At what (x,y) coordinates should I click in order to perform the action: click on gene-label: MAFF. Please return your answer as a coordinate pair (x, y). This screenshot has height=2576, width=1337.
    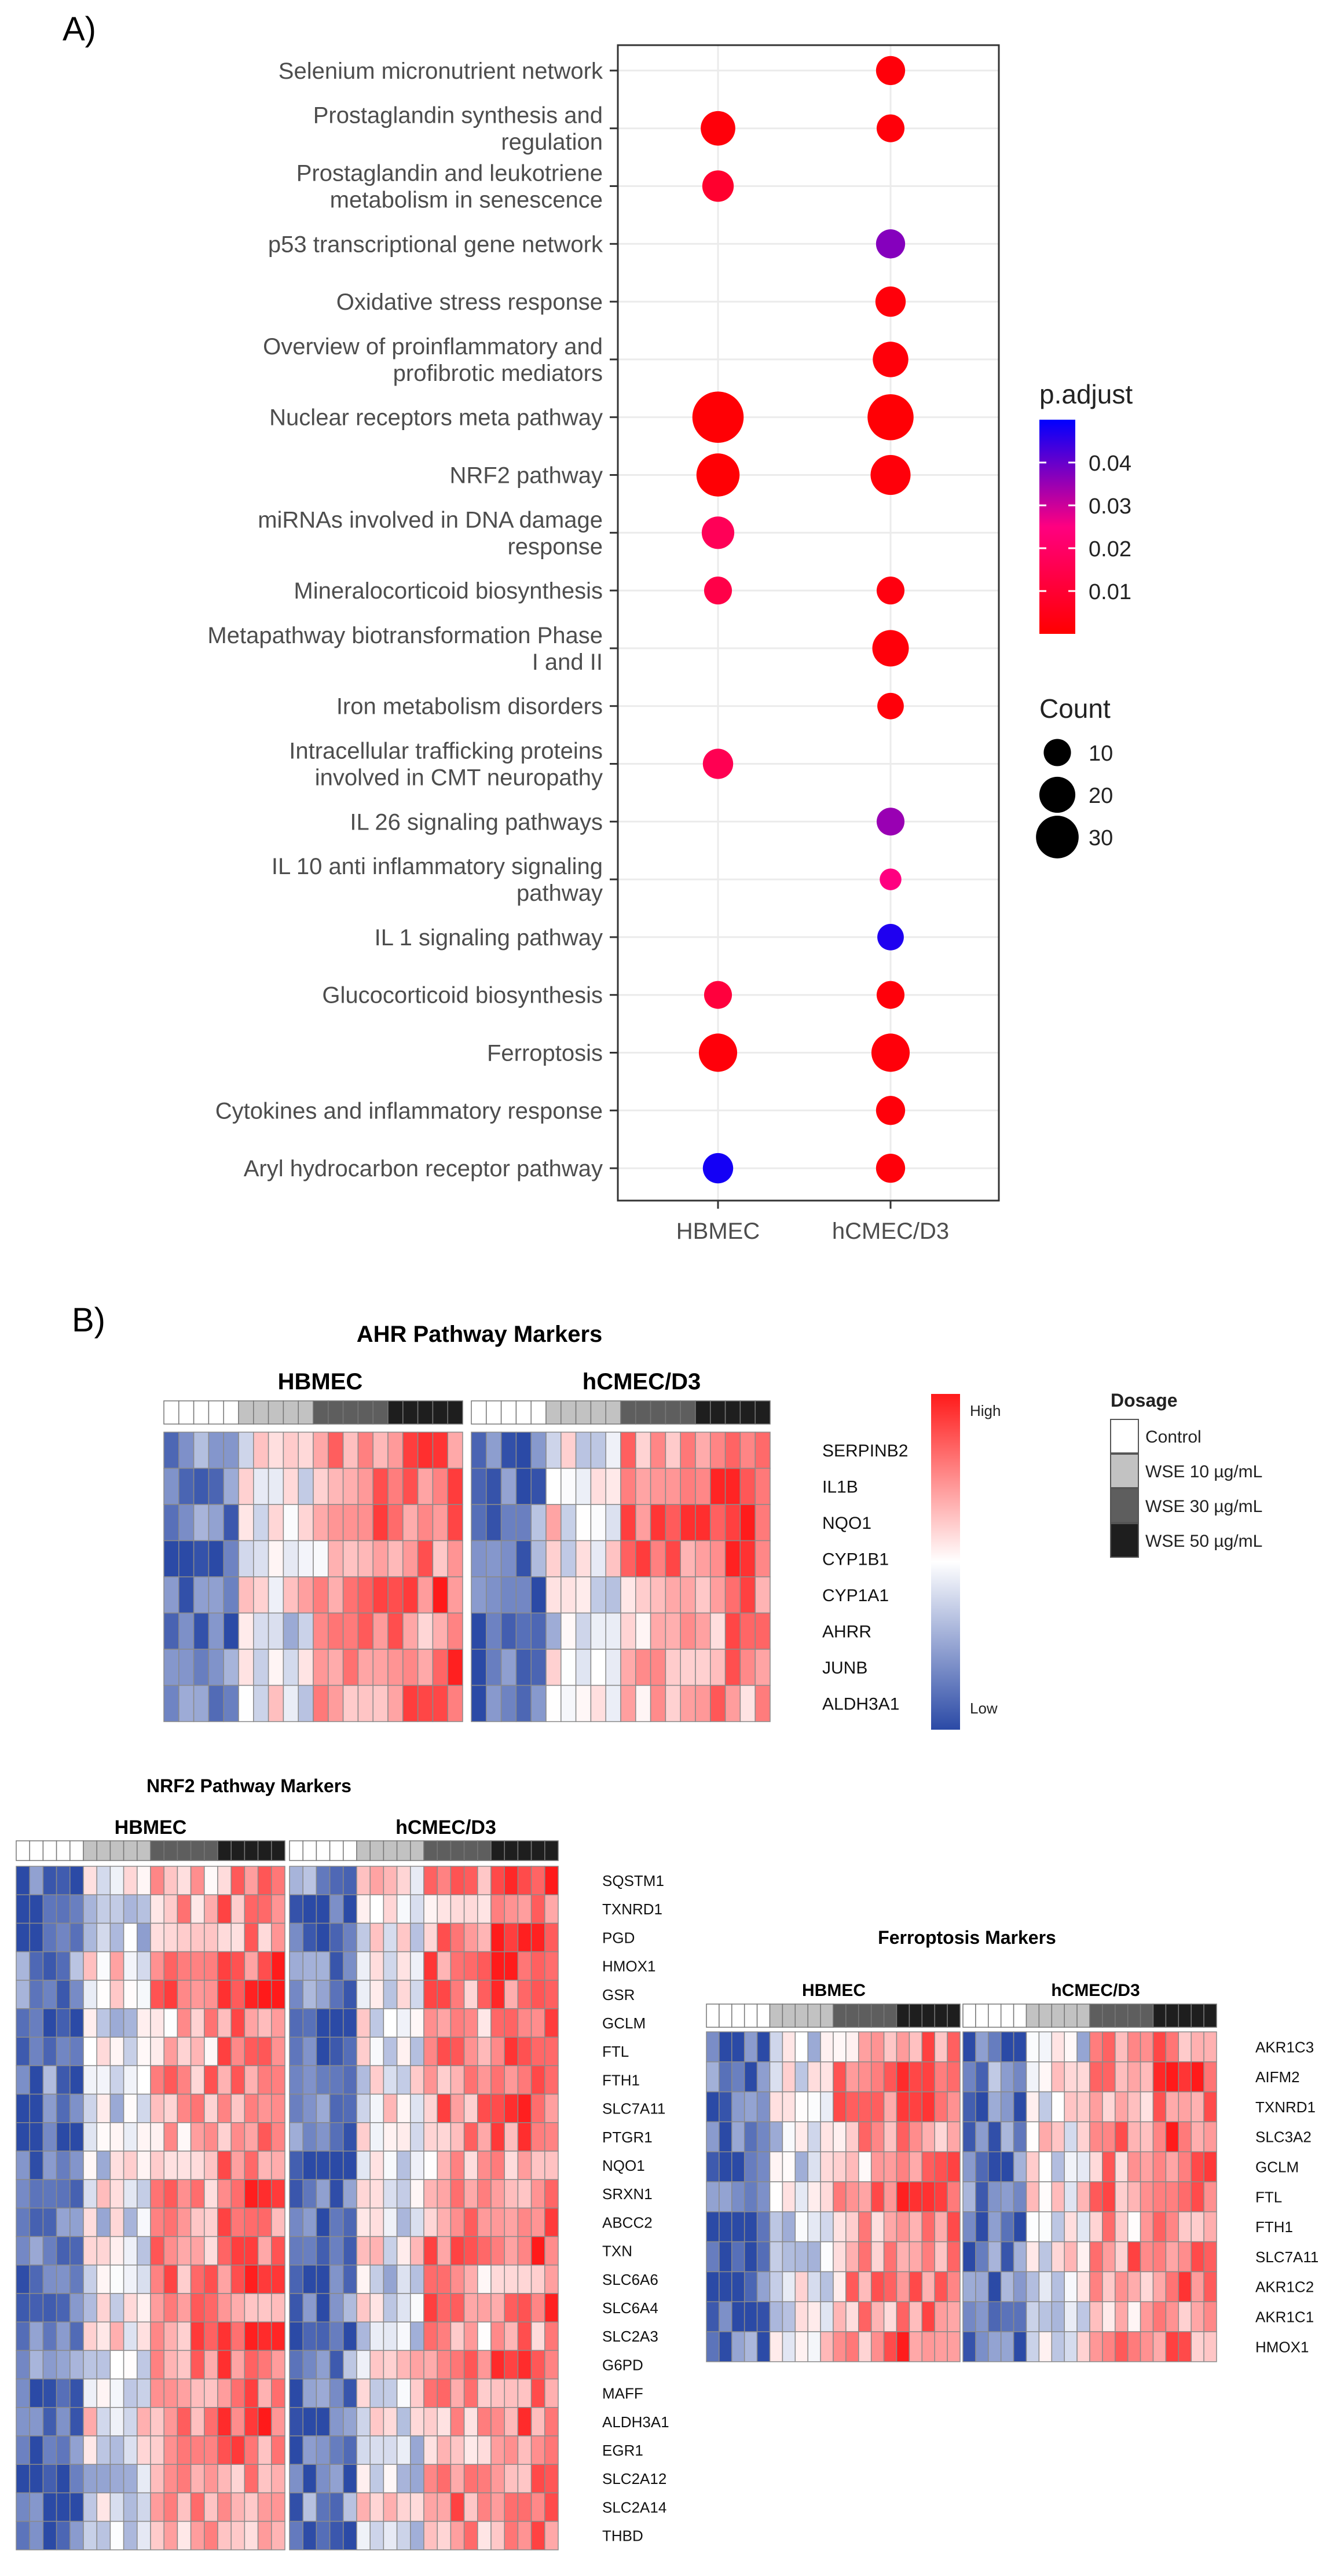
    Looking at the image, I should click on (622, 2393).